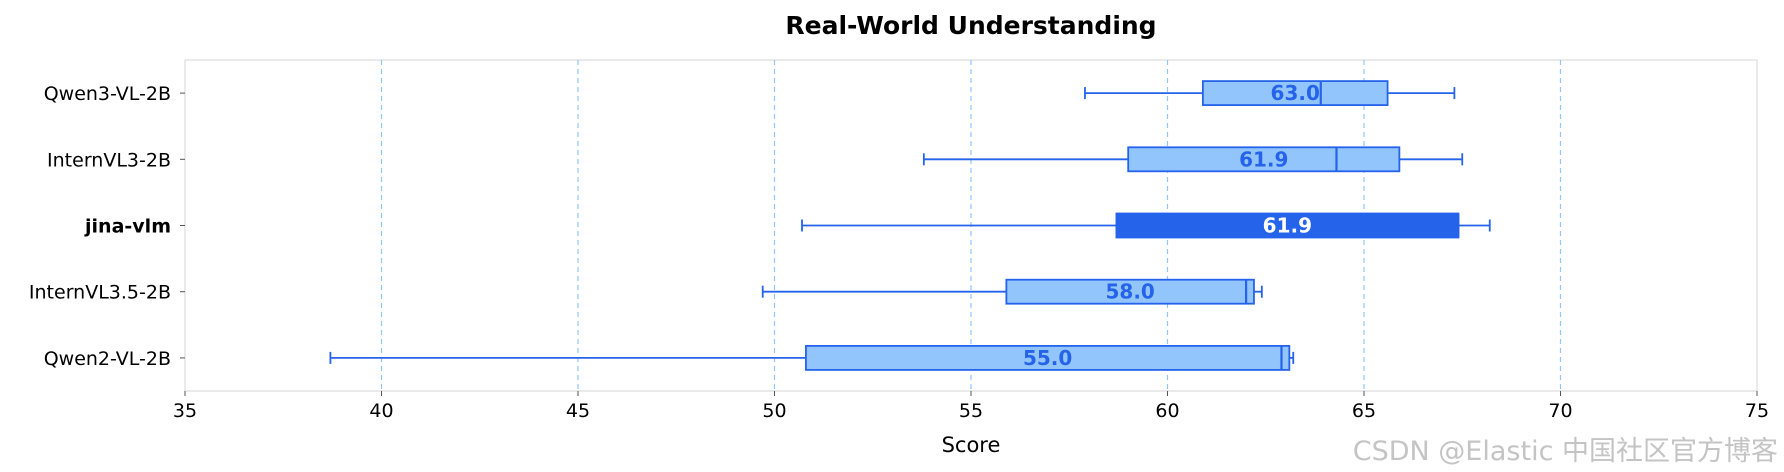 The image size is (1784, 472). Describe the element at coordinates (100, 293) in the screenshot. I see `y-tick-label: InternVL3.5-2B` at that location.